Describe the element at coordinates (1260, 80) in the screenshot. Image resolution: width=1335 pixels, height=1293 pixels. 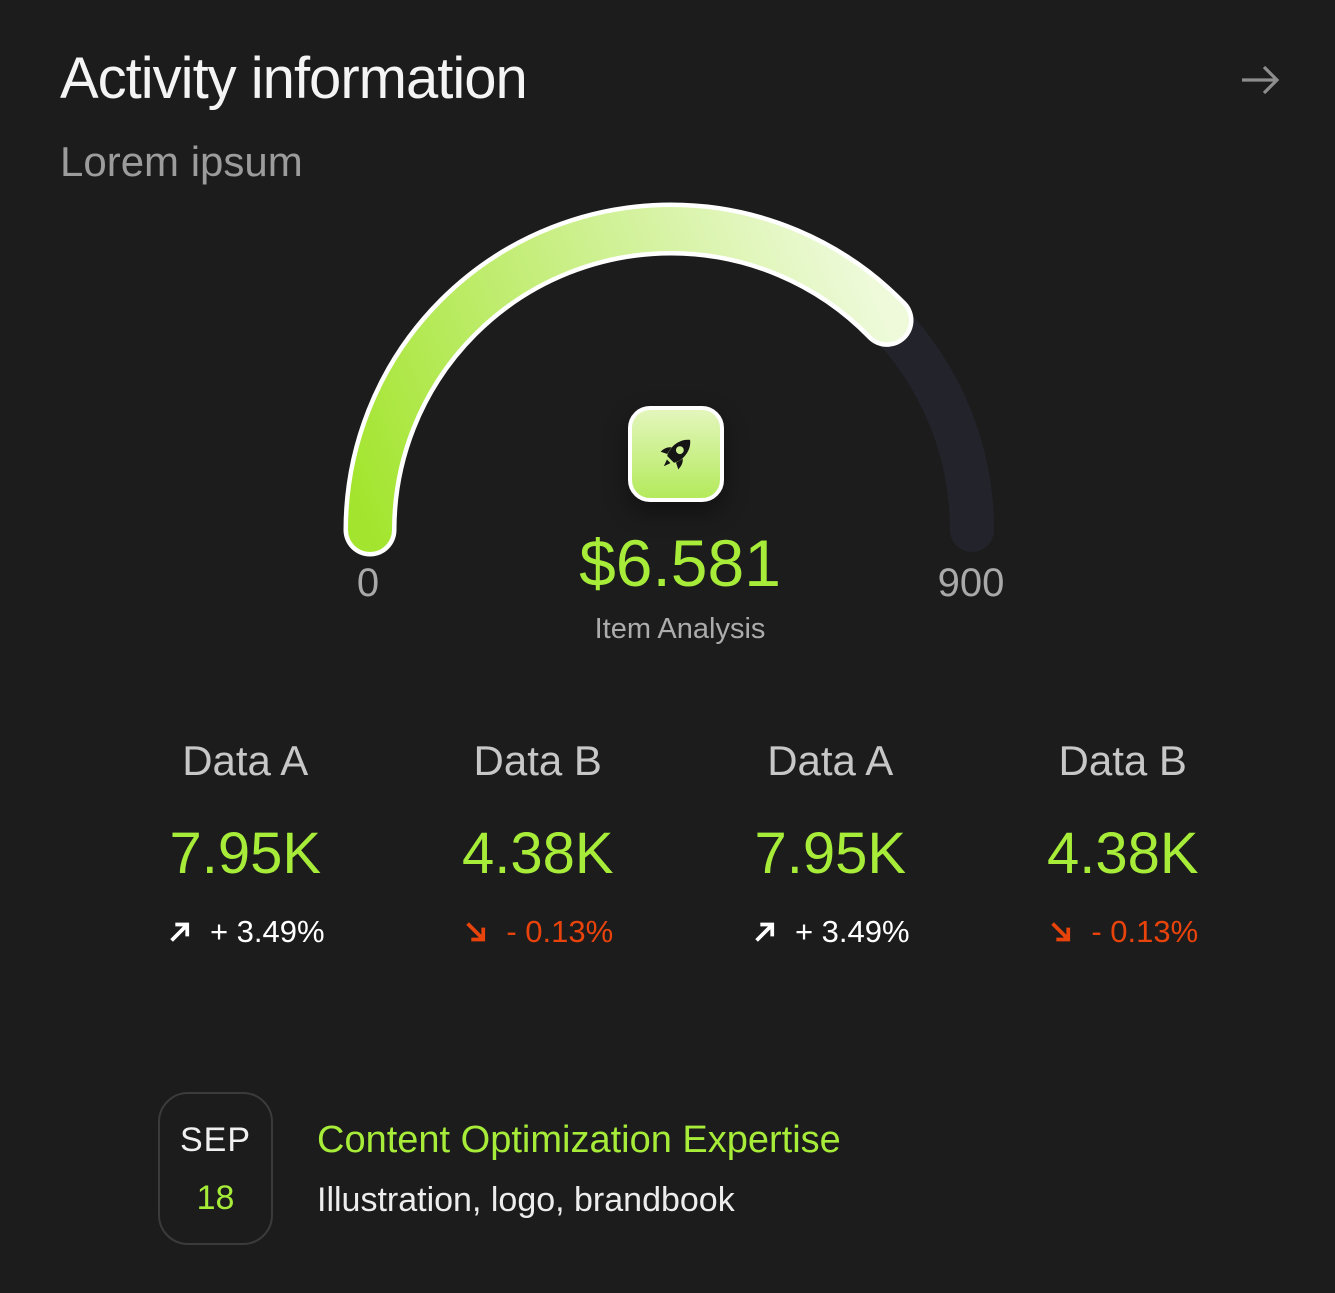
I see `arrow-right-icon` at that location.